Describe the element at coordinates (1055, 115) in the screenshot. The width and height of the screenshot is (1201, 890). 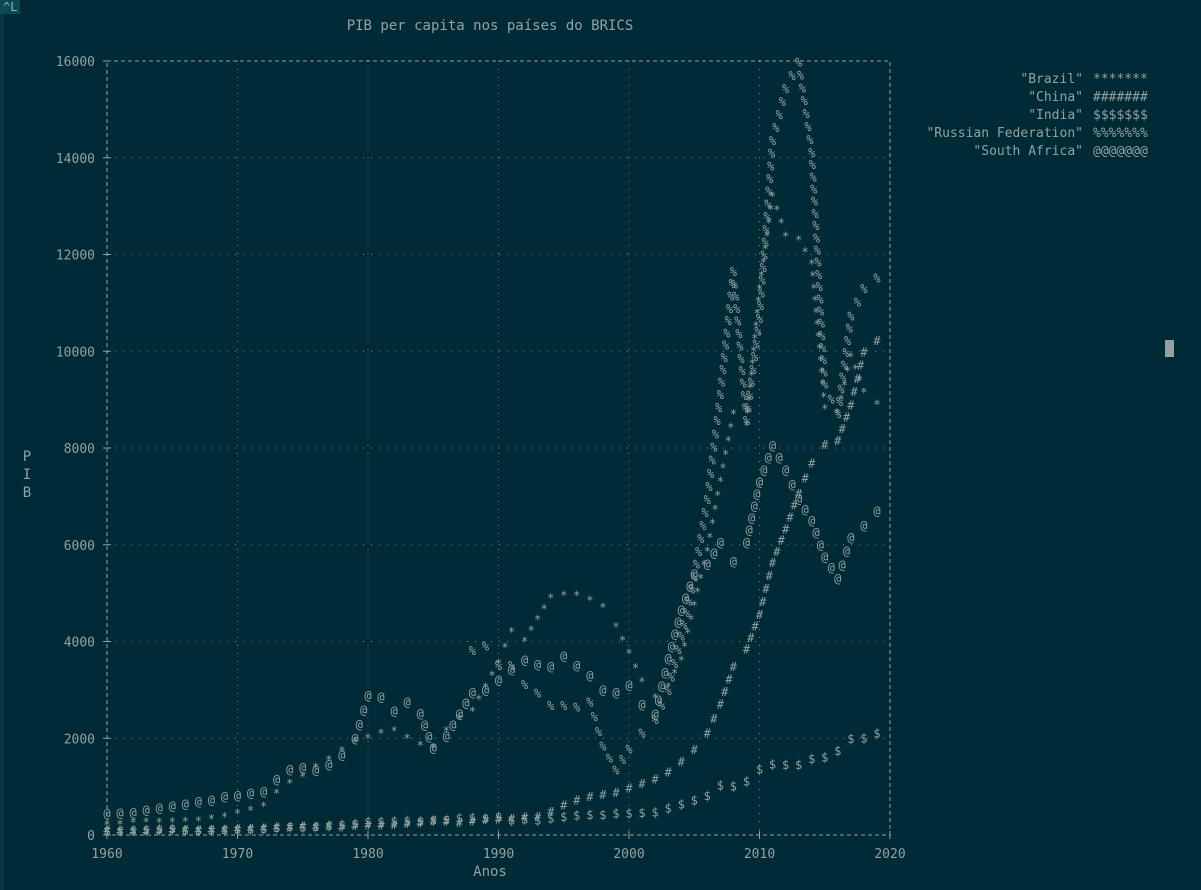
I see `legend-label: "India"` at that location.